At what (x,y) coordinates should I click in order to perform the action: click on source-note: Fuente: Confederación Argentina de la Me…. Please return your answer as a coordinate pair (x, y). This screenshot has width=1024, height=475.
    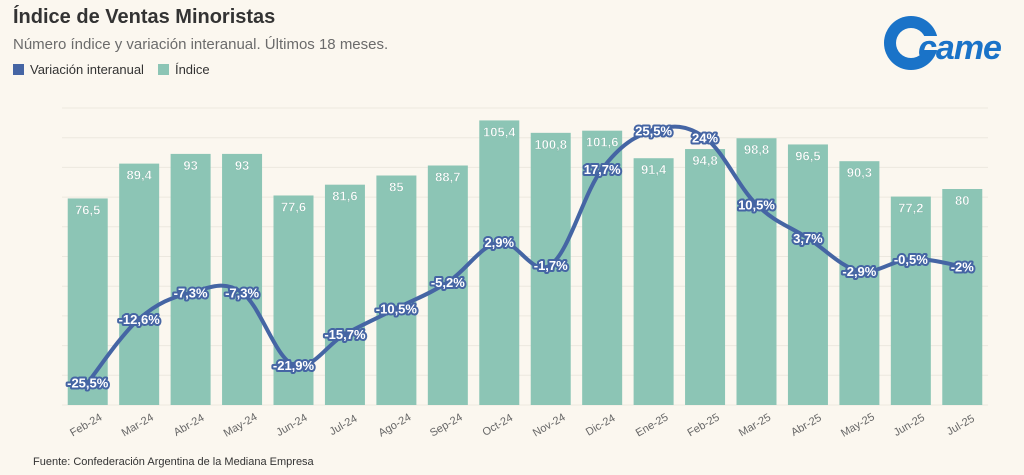
    Looking at the image, I should click on (173, 462).